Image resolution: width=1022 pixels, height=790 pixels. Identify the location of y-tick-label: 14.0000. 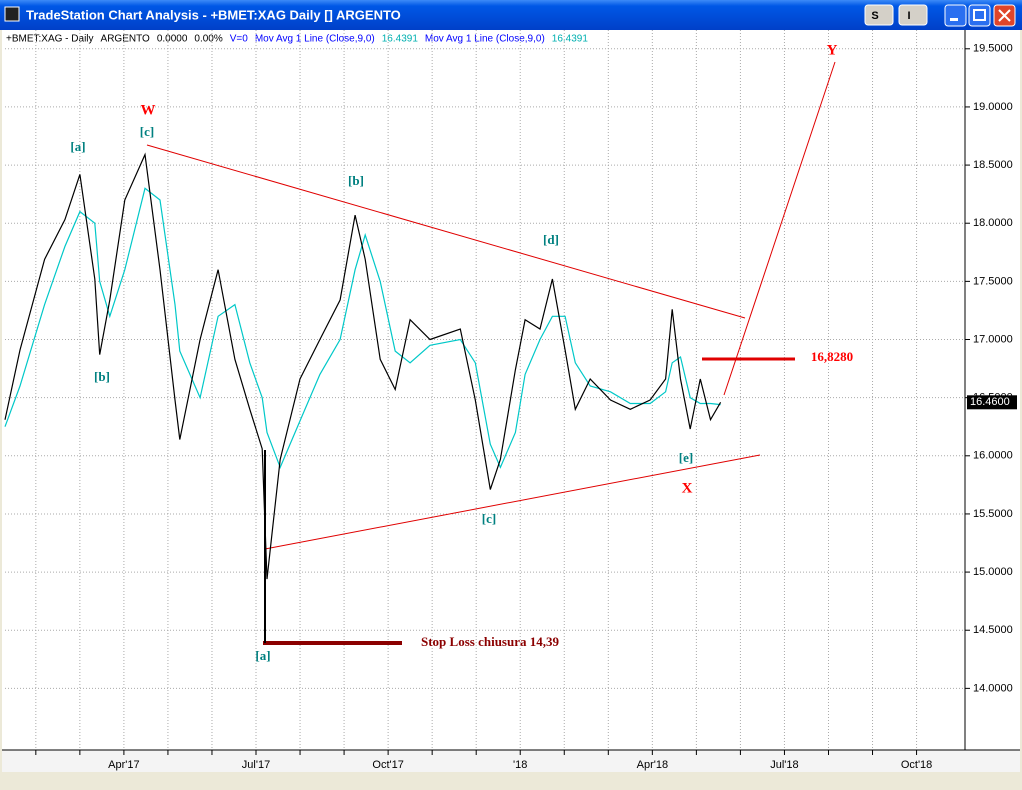
(993, 688).